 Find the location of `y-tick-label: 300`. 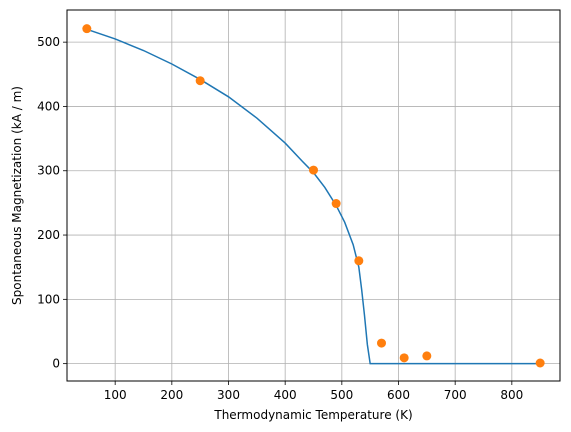

y-tick-label: 300 is located at coordinates (48, 171).